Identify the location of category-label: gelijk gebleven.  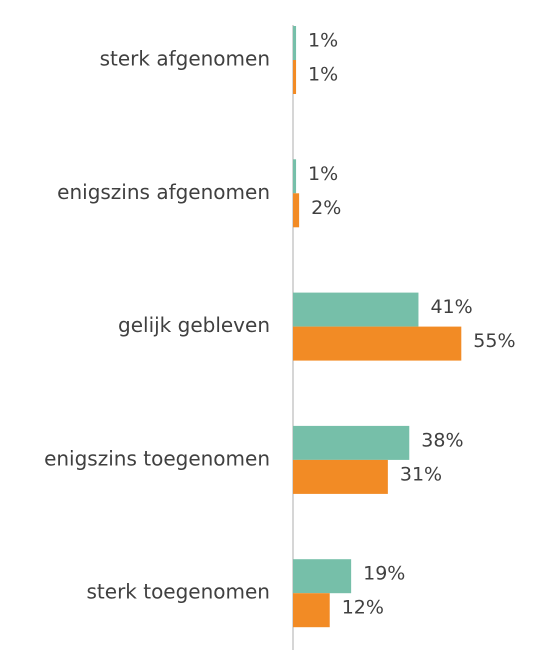
(194, 325).